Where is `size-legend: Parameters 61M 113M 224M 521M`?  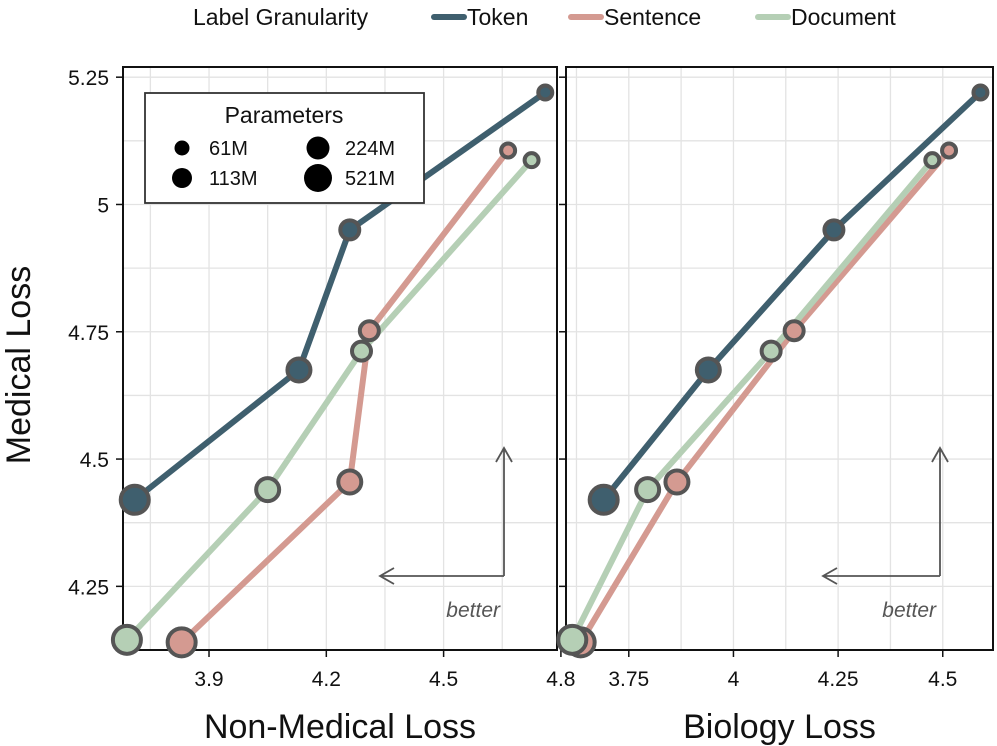
size-legend: Parameters 61M 113M 224M 521M is located at coordinates (284, 148).